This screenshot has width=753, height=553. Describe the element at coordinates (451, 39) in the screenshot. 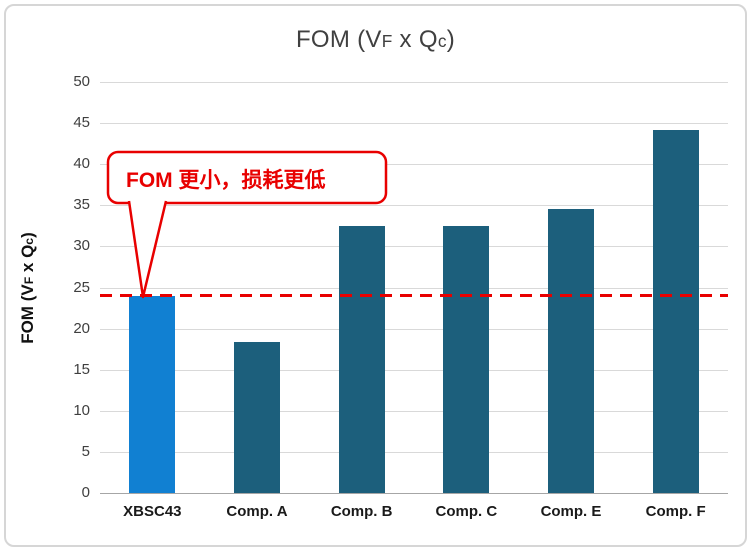

I see `chart-title-part: )` at that location.